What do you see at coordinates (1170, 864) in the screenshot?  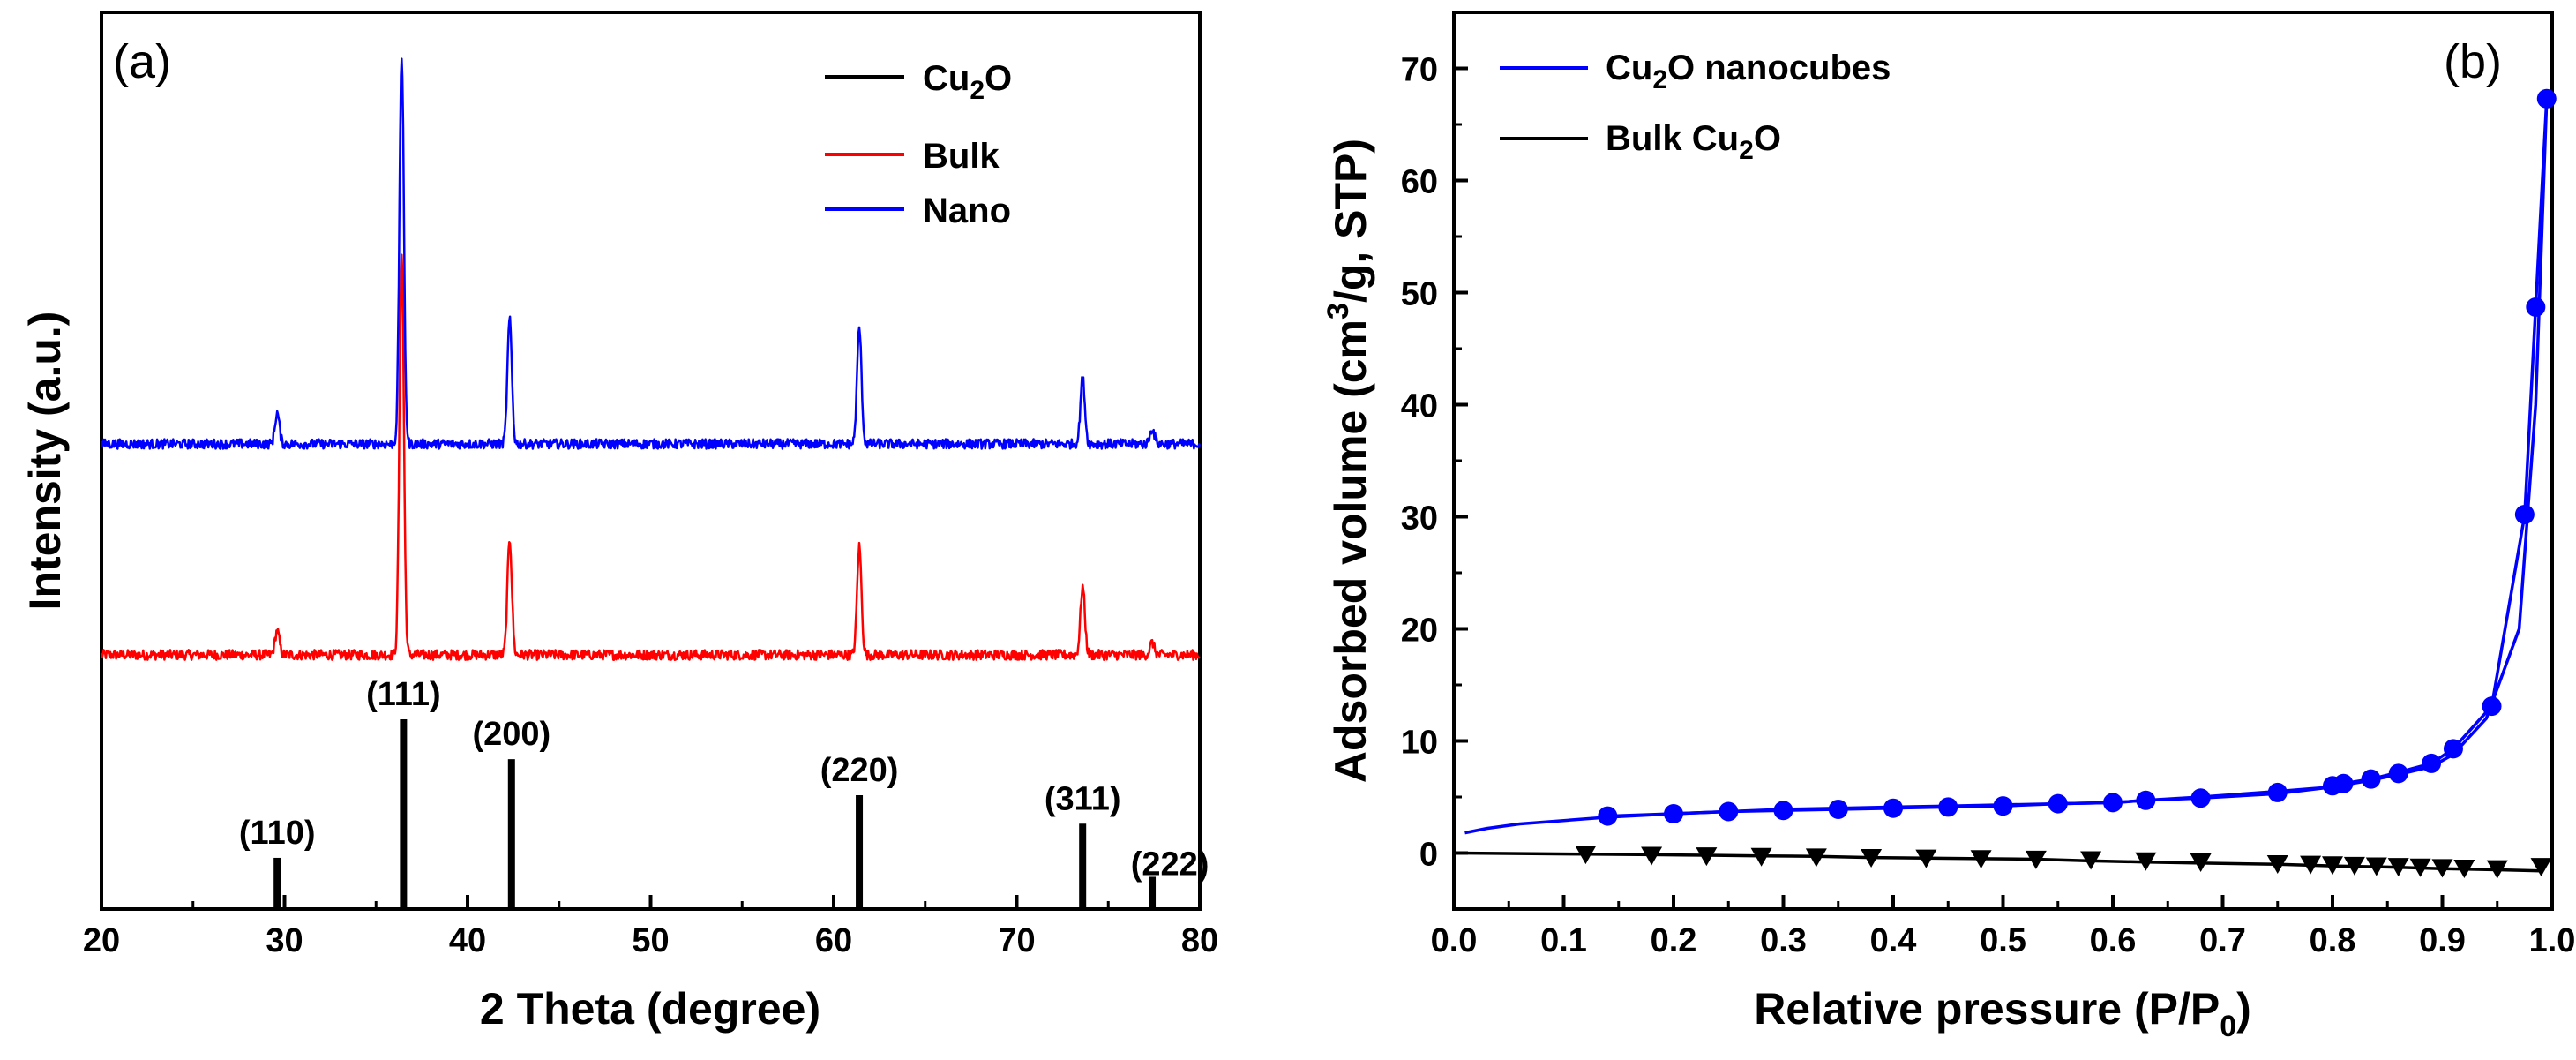 I see `ref-peak-label-5: (222)` at bounding box center [1170, 864].